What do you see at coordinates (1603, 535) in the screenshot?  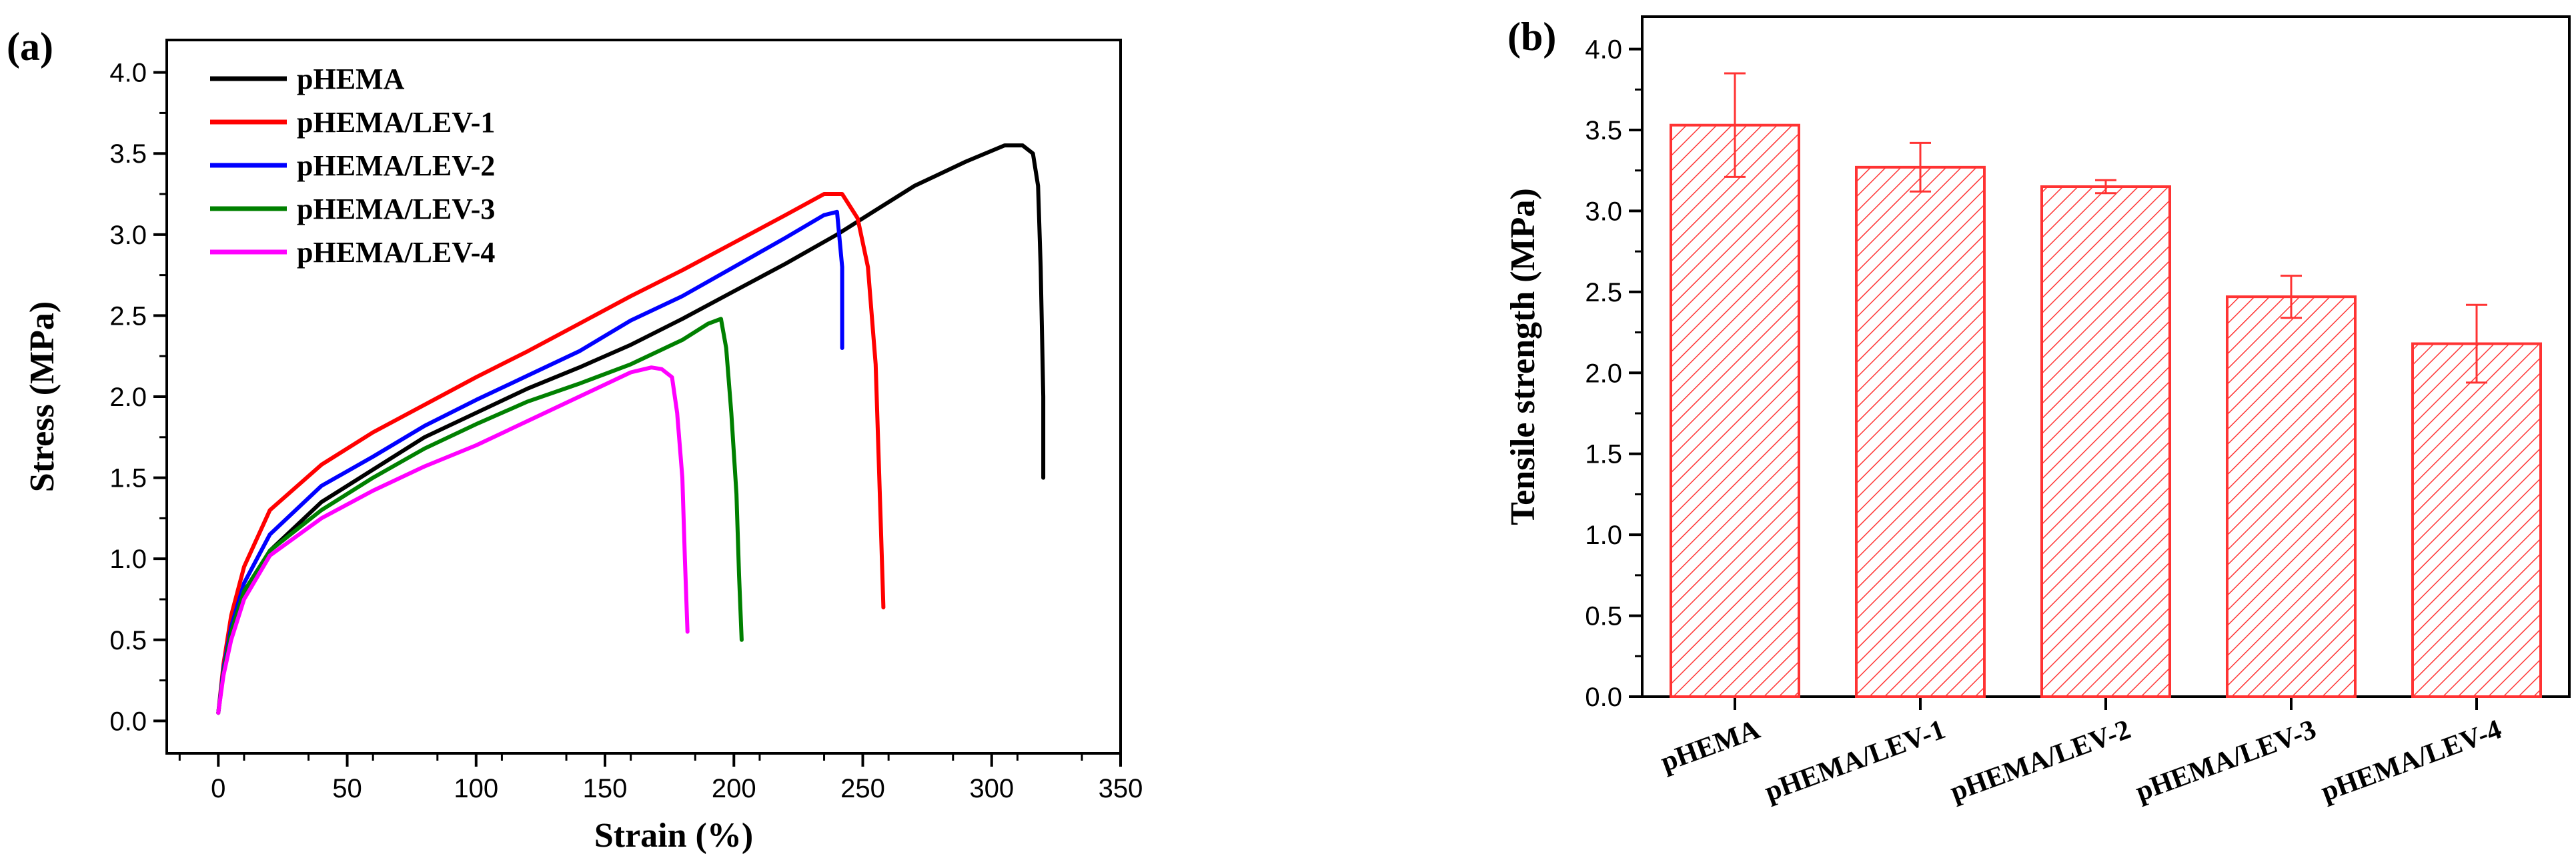 I see `panel-b-y-tick-label: 1.0` at bounding box center [1603, 535].